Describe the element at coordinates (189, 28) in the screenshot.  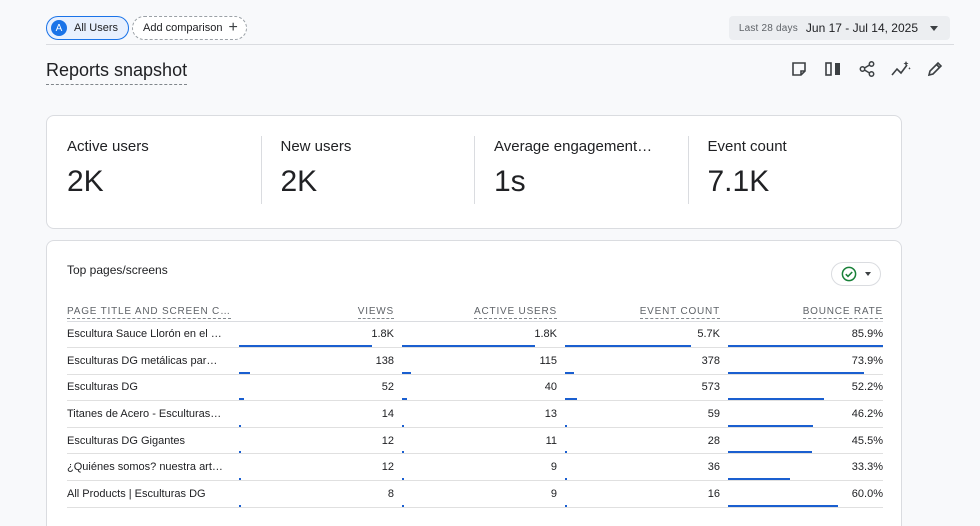
I see `add-comparison-button: Add comparison +` at that location.